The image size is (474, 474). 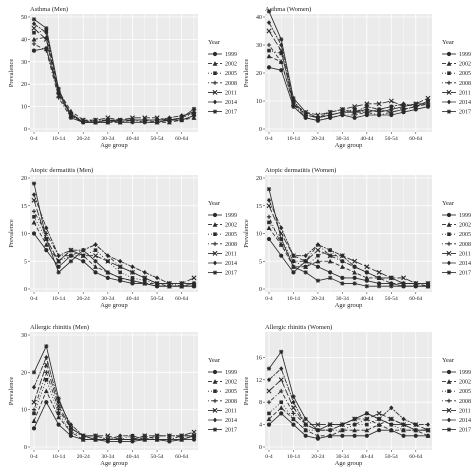 I want to click on x-tick-label: 0-4, so click(x=269, y=457).